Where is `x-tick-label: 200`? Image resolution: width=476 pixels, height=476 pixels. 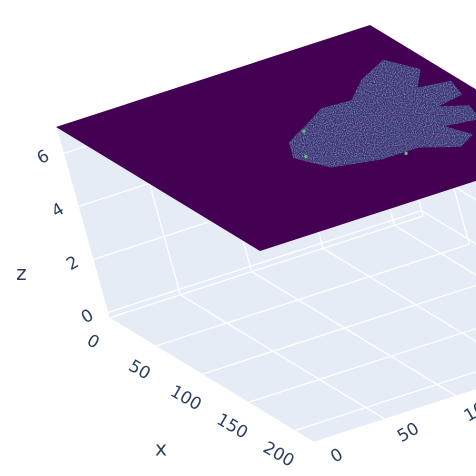 x-tick-label: 200 is located at coordinates (278, 455).